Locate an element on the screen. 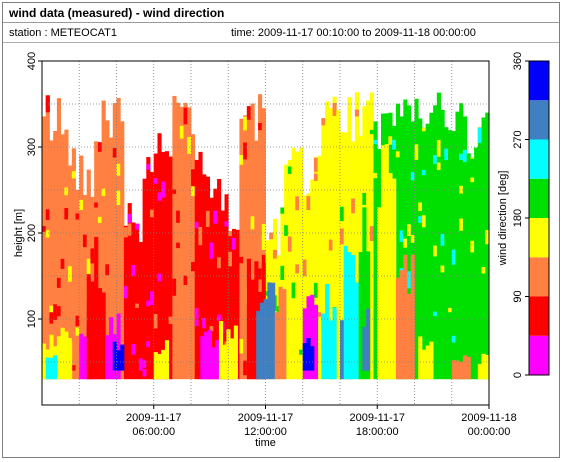  x-tick-label-date: 2009-11-17 is located at coordinates (153, 418).